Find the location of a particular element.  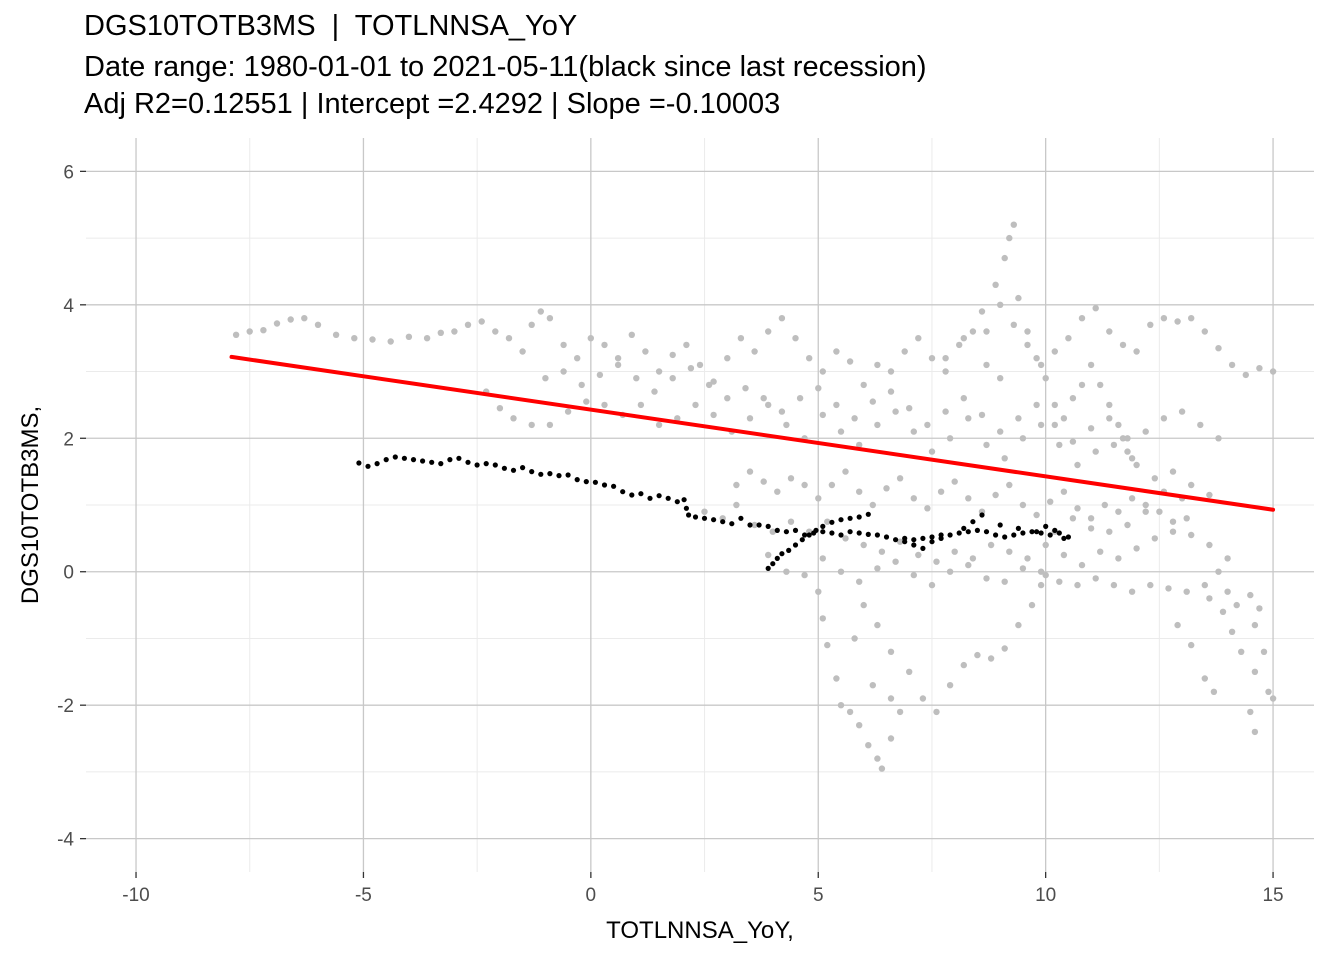

x-axis-label: TOTLNNSA_YoY, is located at coordinates (700, 930).